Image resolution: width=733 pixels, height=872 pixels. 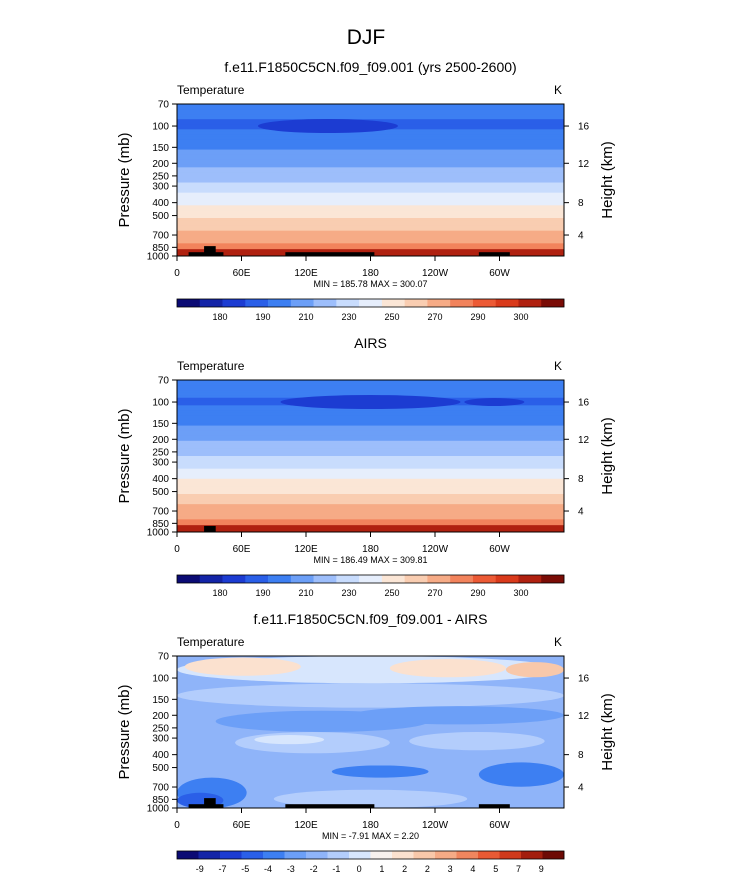 What do you see at coordinates (435, 273) in the screenshot?
I see `x-tick-label: 120W` at bounding box center [435, 273].